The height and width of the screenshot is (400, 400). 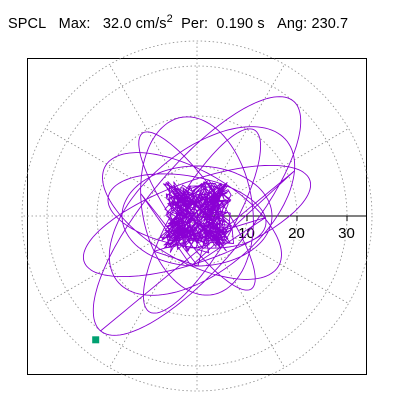 I want to click on tick-label-20: 20, so click(x=296, y=233).